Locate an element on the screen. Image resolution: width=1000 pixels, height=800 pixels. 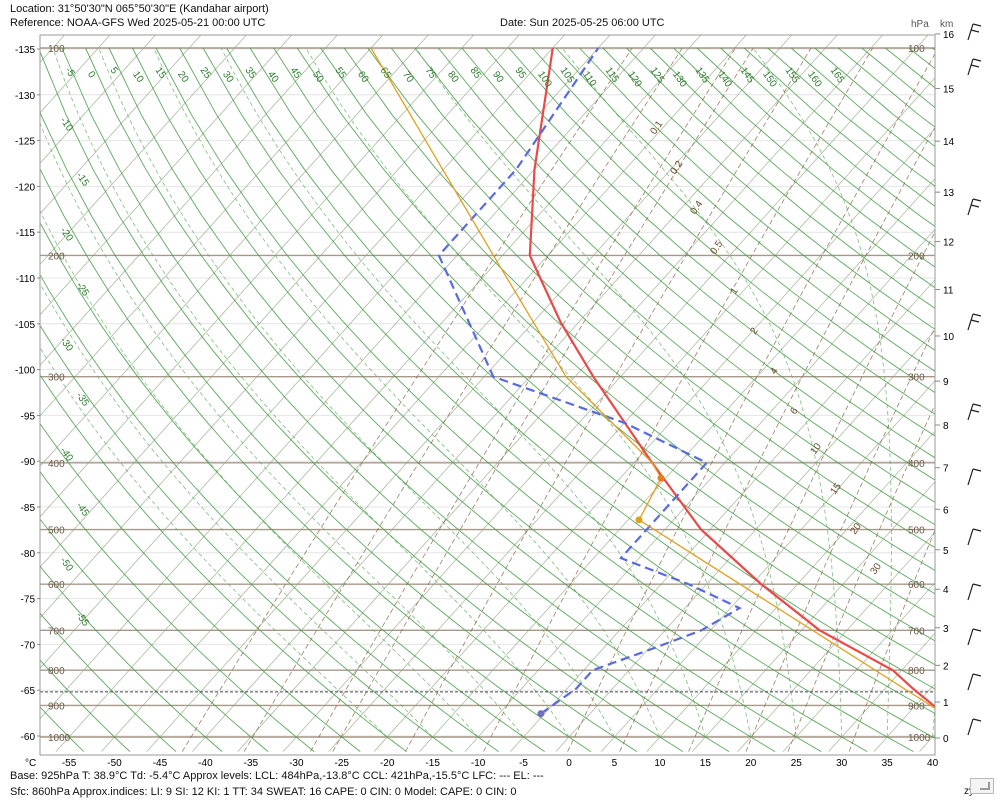
dry-adiabat-label: 115 is located at coordinates (612, 75).